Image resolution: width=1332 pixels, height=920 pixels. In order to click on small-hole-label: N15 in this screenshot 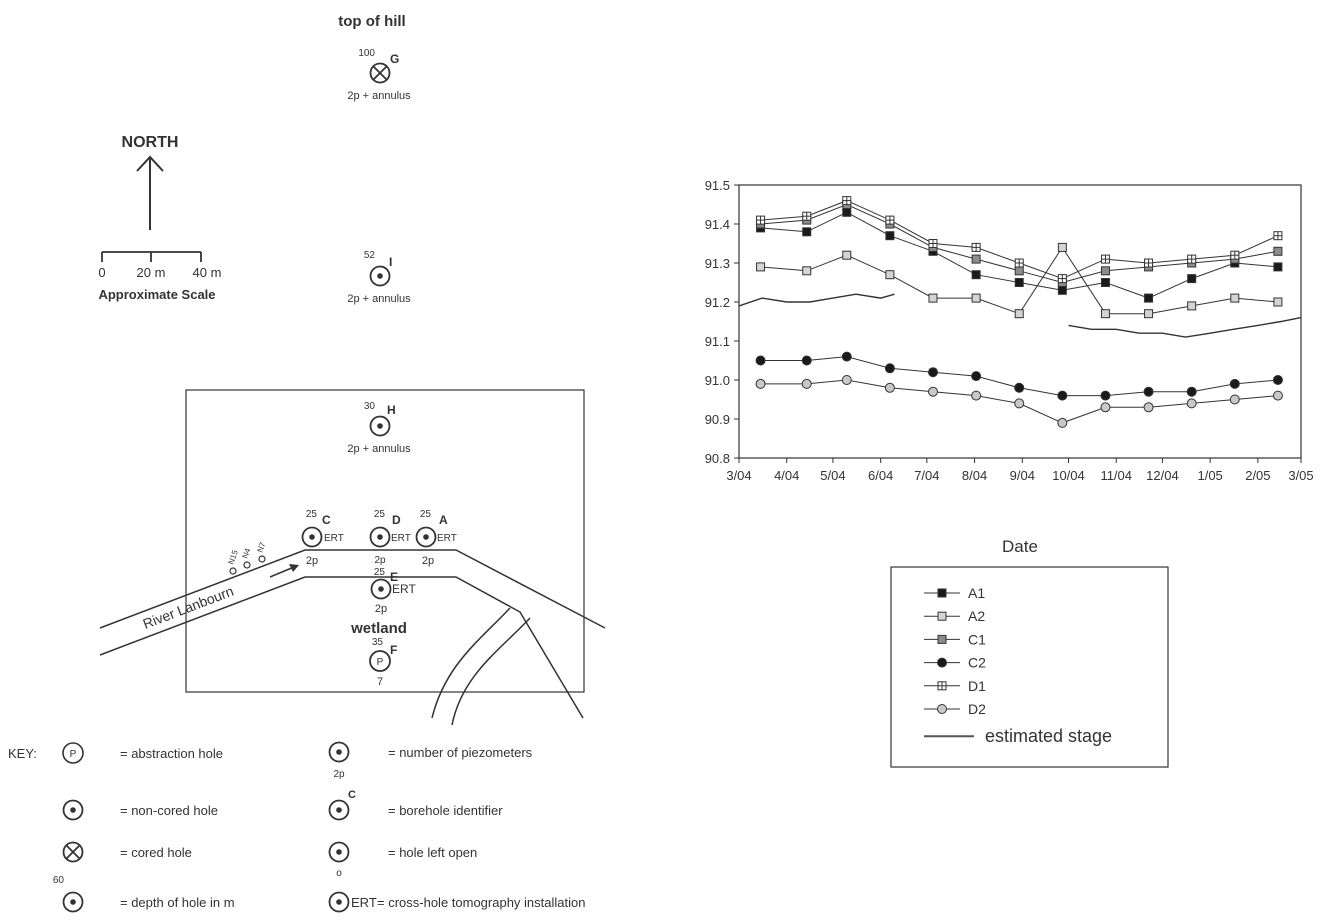, I will do `click(233, 556)`.